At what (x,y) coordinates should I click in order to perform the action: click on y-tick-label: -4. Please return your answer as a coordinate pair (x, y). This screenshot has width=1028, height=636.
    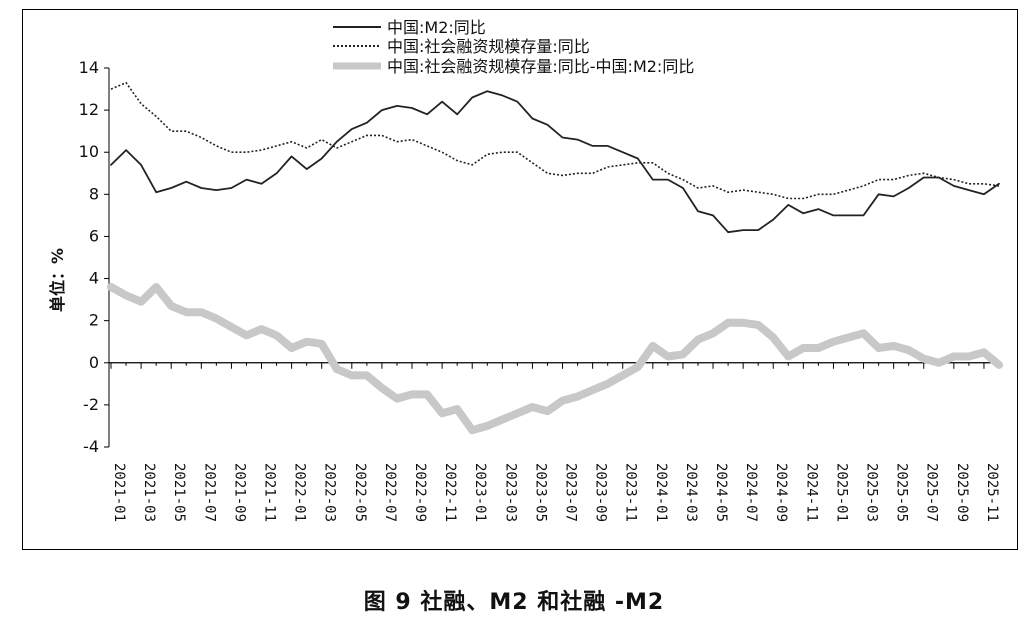
    Looking at the image, I should click on (91, 446).